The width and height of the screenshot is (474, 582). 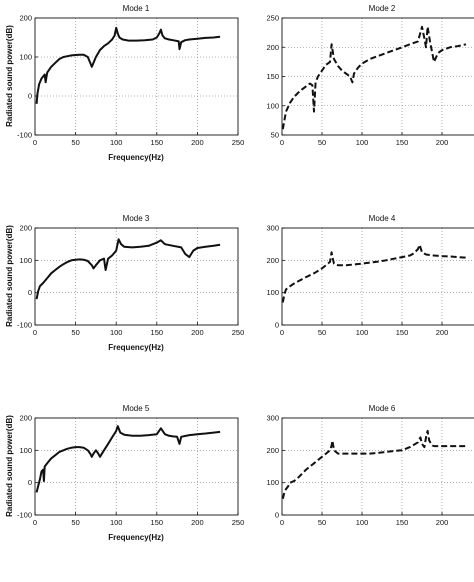 What do you see at coordinates (136, 408) in the screenshot?
I see `panel-title: Mode 5` at bounding box center [136, 408].